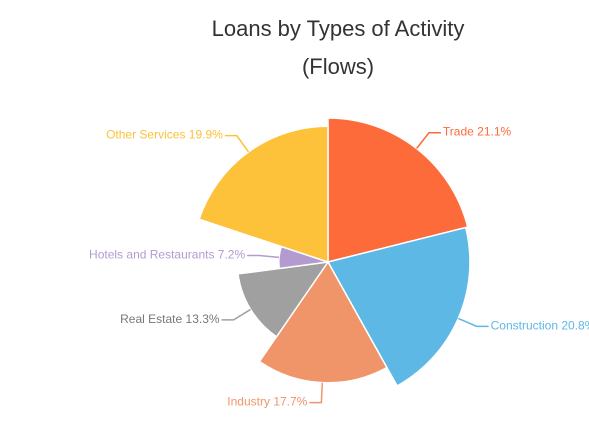  I want to click on slice-name: Other Services, so click(145, 135).